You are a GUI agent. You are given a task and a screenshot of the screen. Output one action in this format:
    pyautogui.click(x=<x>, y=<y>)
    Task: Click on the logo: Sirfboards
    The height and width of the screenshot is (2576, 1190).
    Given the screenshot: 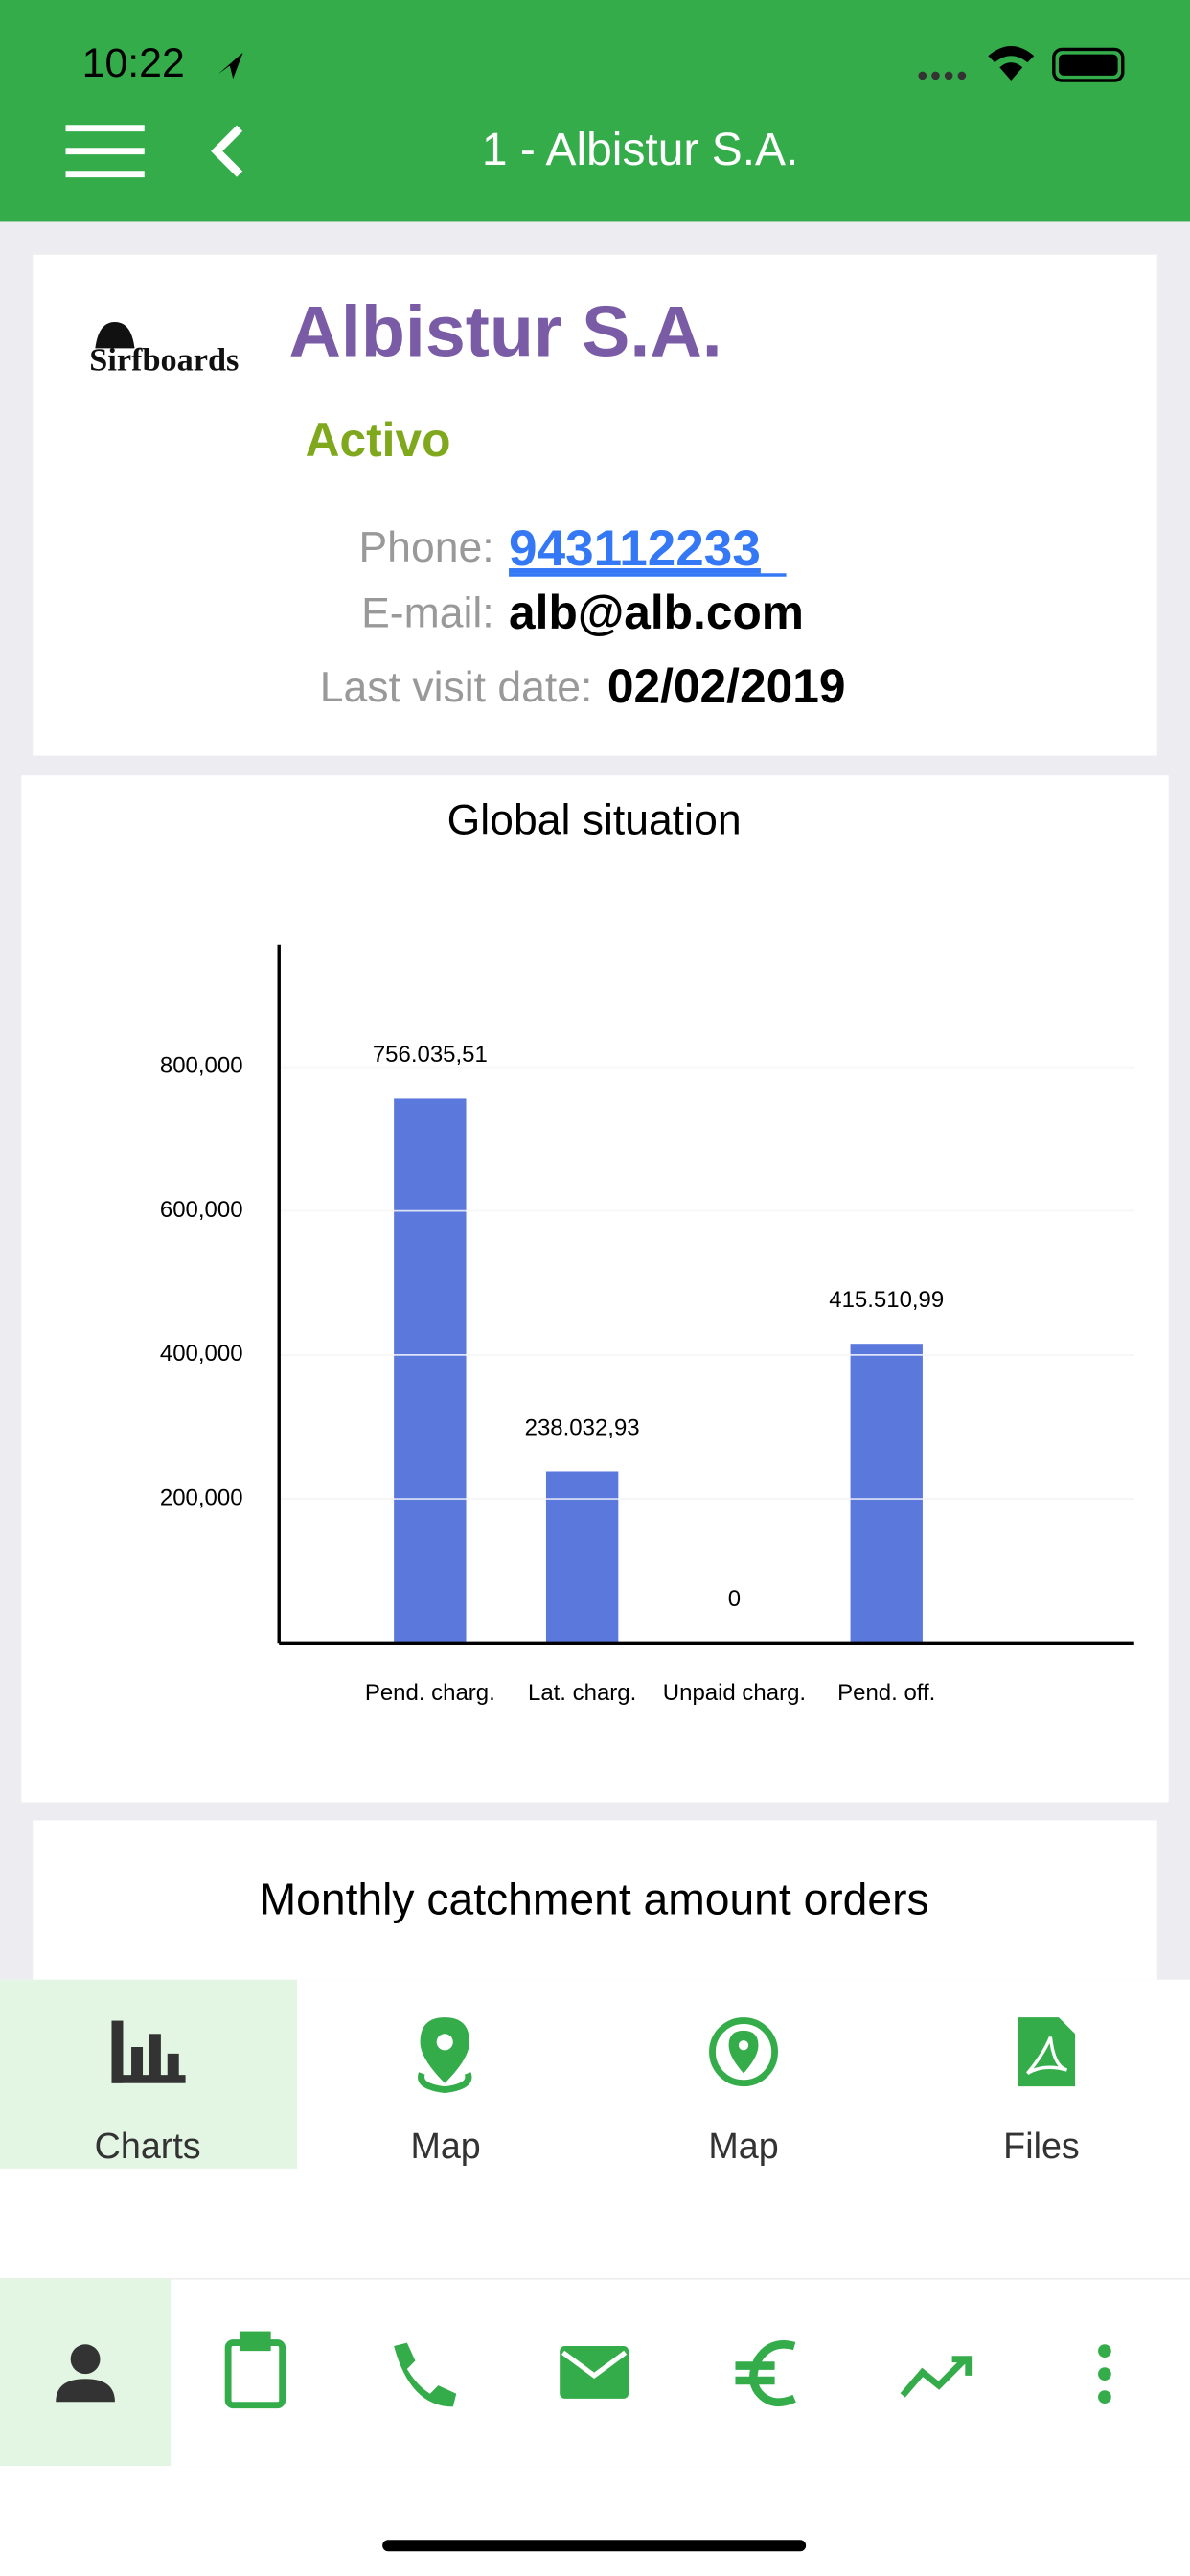 What is the action you would take?
    pyautogui.click(x=164, y=360)
    